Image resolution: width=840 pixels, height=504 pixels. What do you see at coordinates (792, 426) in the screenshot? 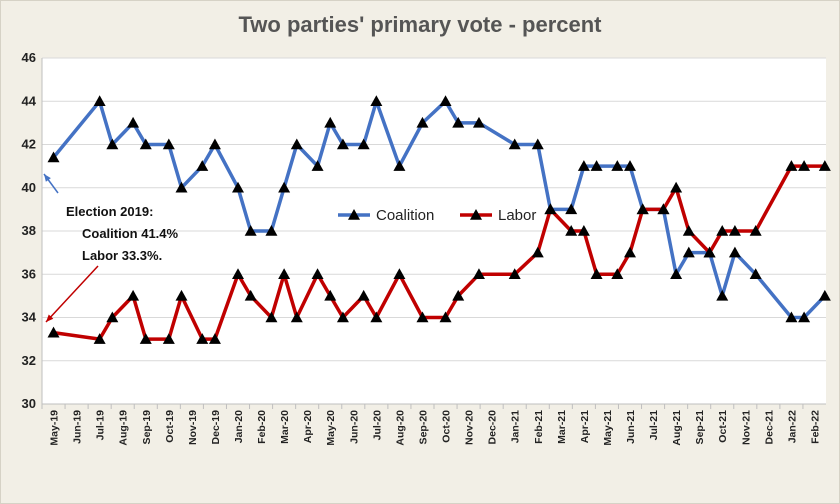
I see `x-tick-label: Jan-22` at bounding box center [792, 426].